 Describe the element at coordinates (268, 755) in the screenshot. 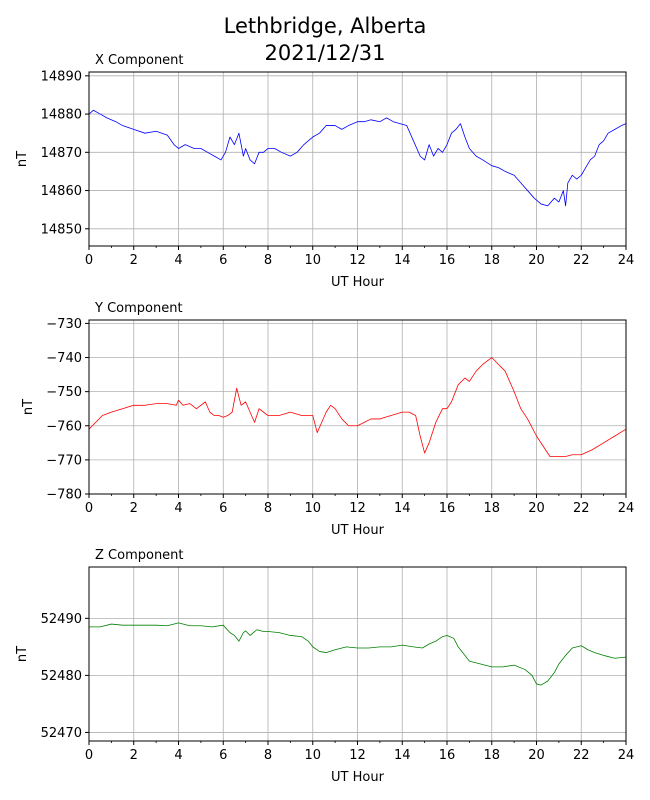

I see `z-component-xtick-label: 8` at that location.